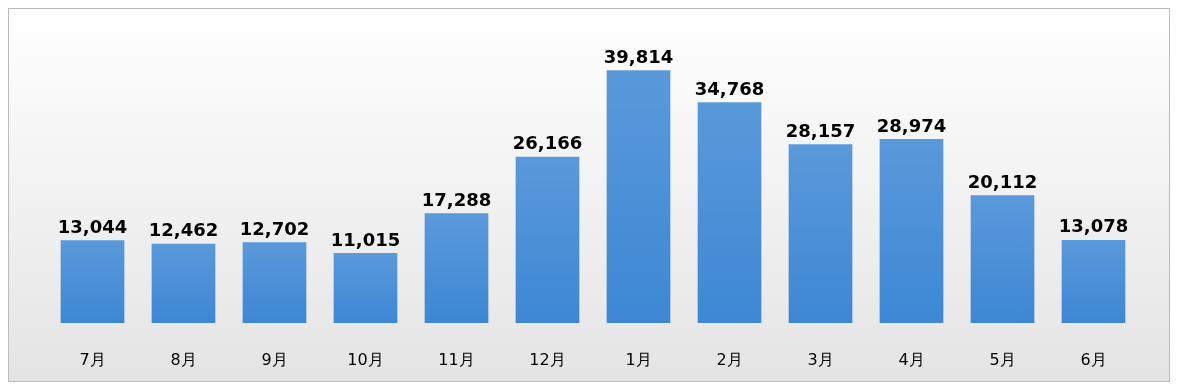  I want to click on data-label: 12,462, so click(183, 230).